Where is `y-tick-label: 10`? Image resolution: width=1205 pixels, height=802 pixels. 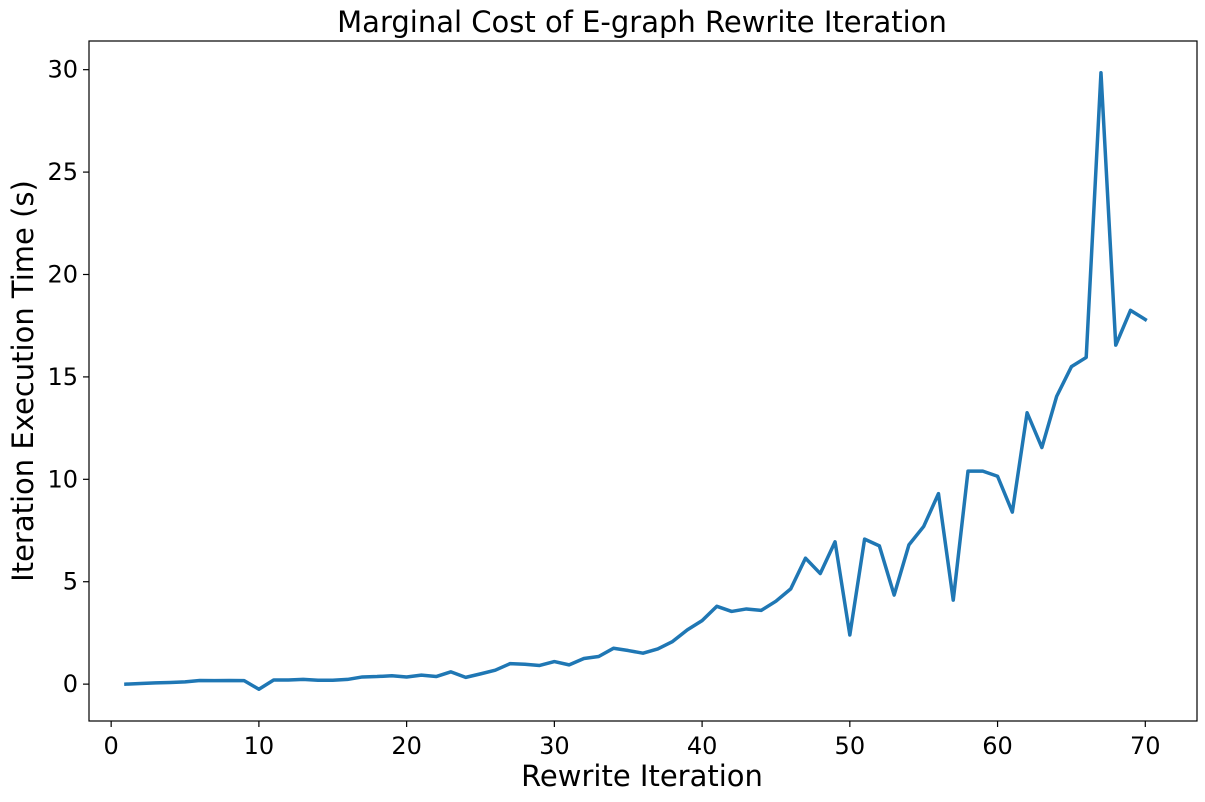 y-tick-label: 10 is located at coordinates (62, 479).